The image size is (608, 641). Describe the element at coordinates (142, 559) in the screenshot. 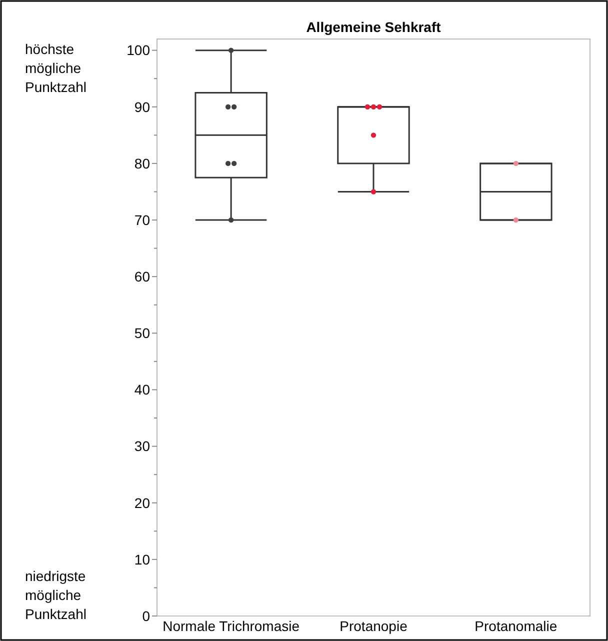

I see `y-tick-label: 10` at that location.